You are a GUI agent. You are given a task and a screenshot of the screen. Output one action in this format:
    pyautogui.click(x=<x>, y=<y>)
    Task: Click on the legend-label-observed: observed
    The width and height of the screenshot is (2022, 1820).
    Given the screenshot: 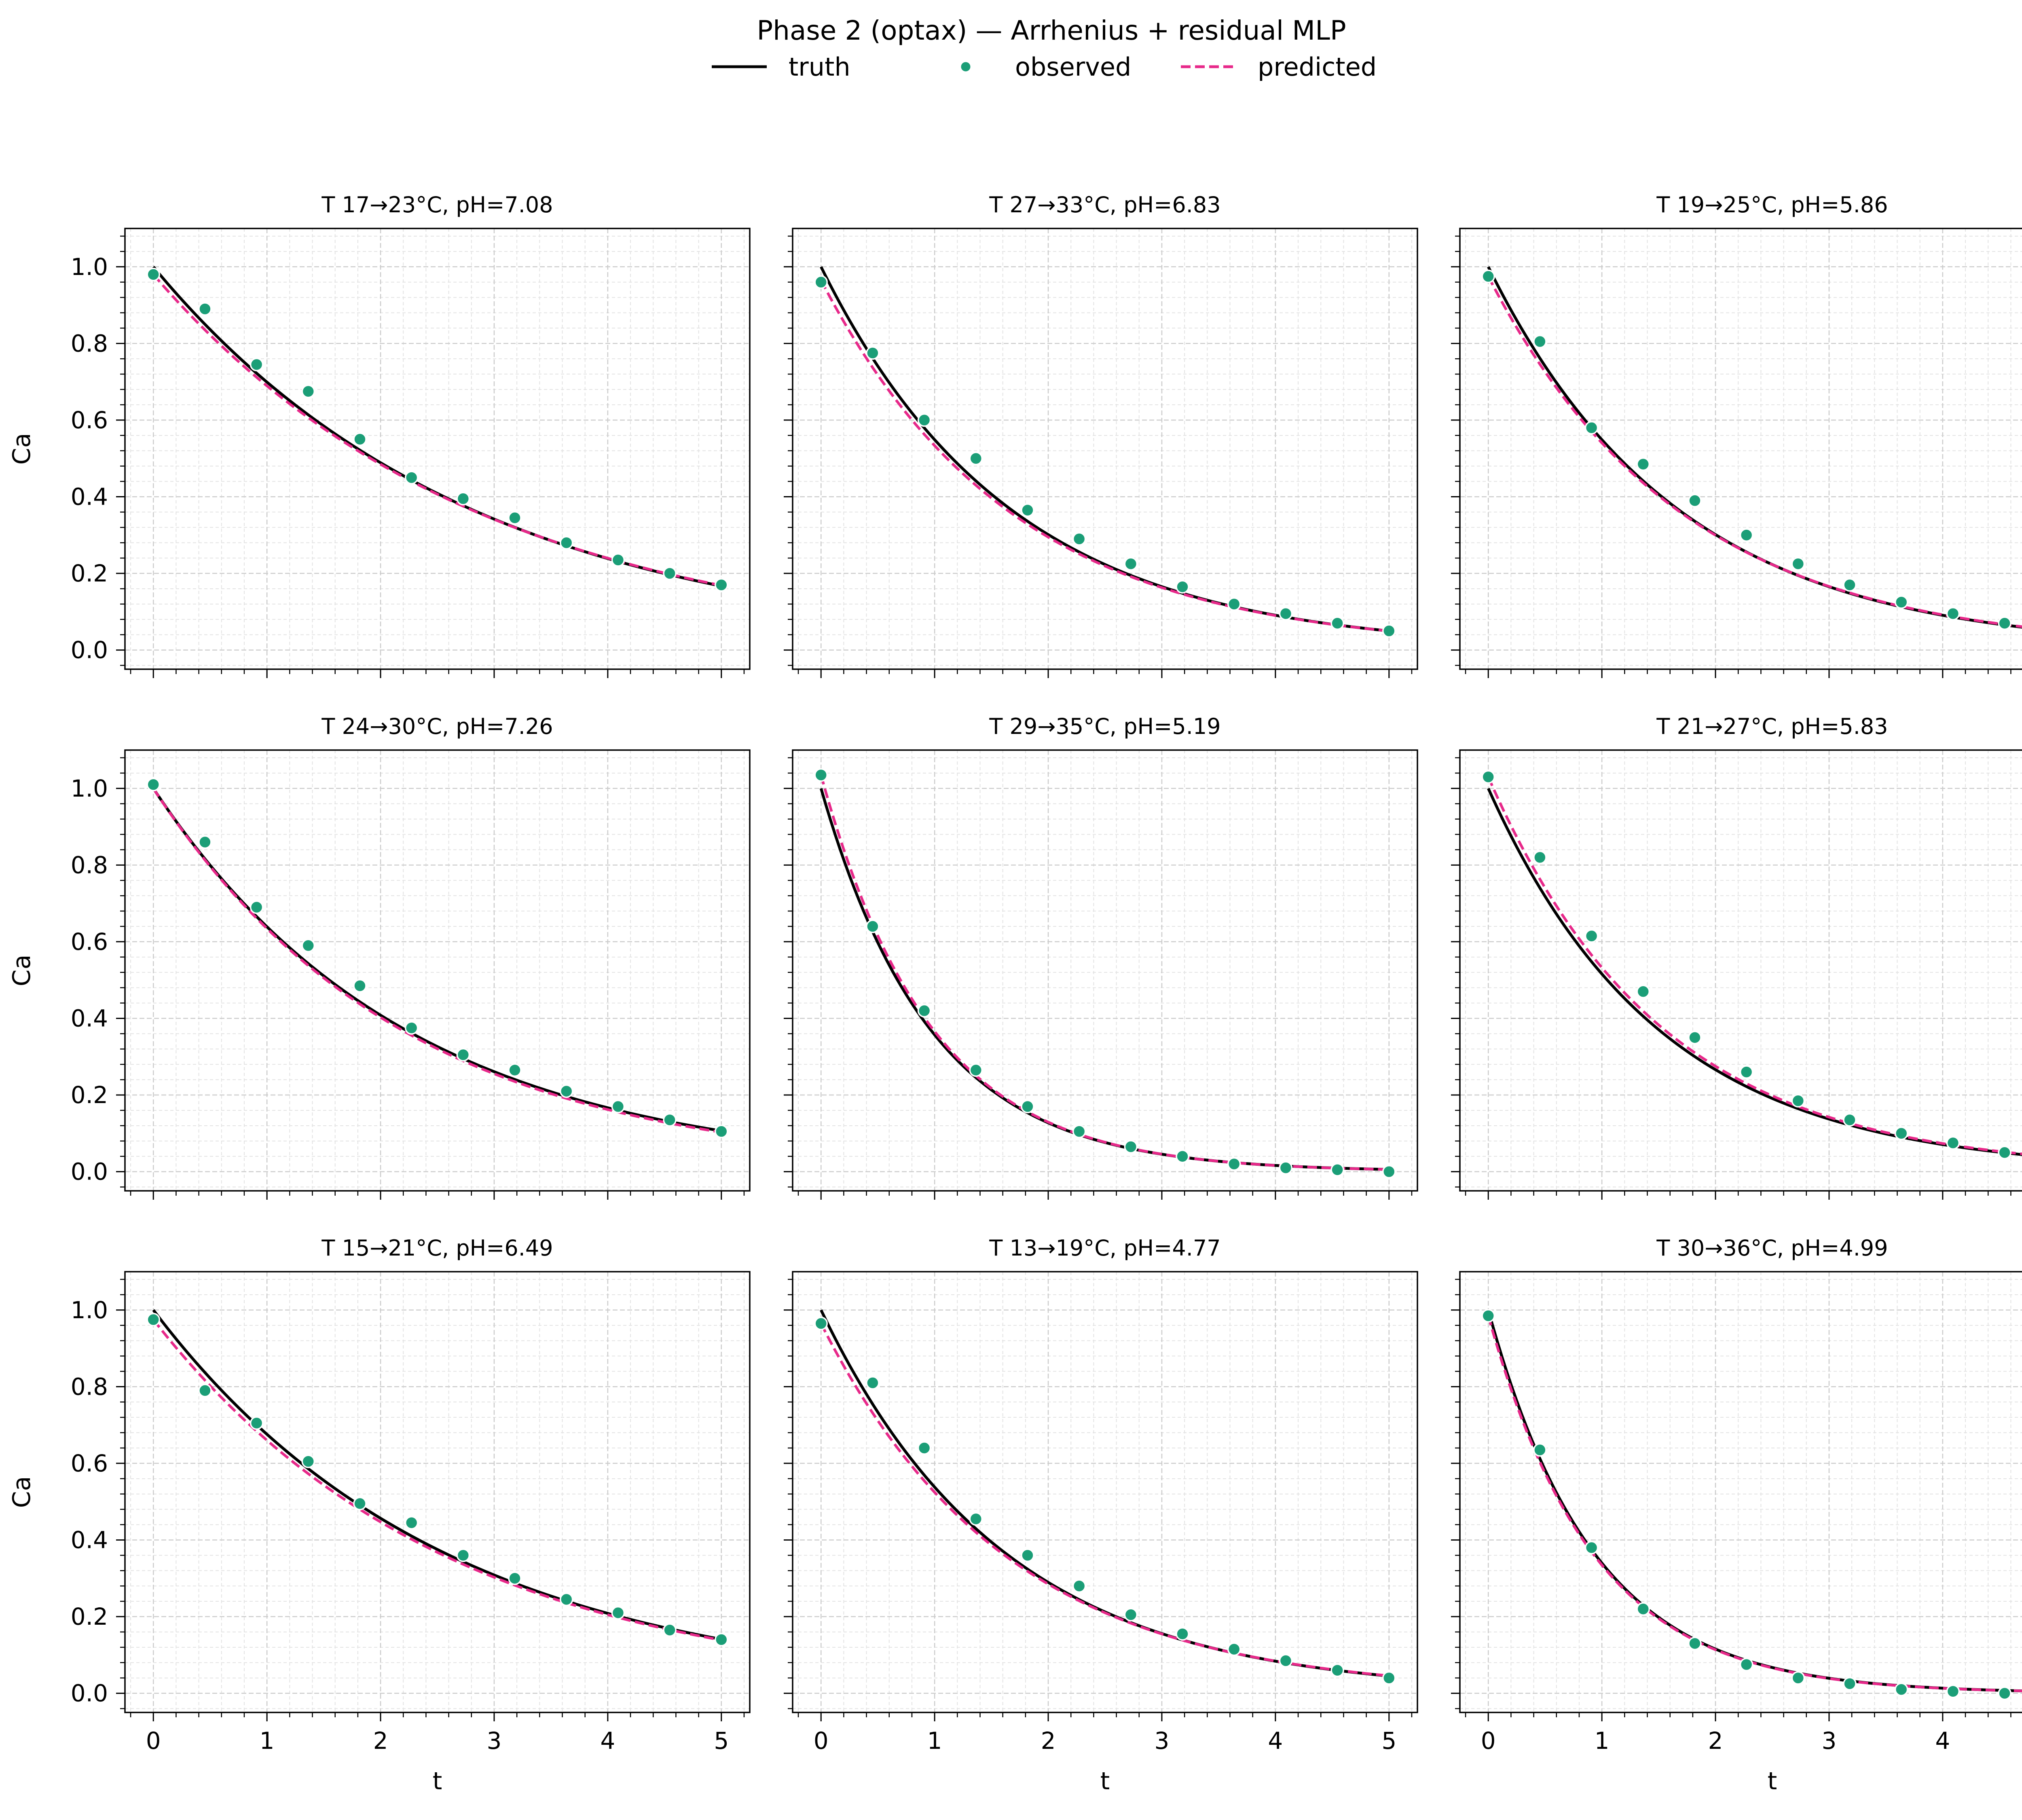 What is the action you would take?
    pyautogui.click(x=1073, y=67)
    